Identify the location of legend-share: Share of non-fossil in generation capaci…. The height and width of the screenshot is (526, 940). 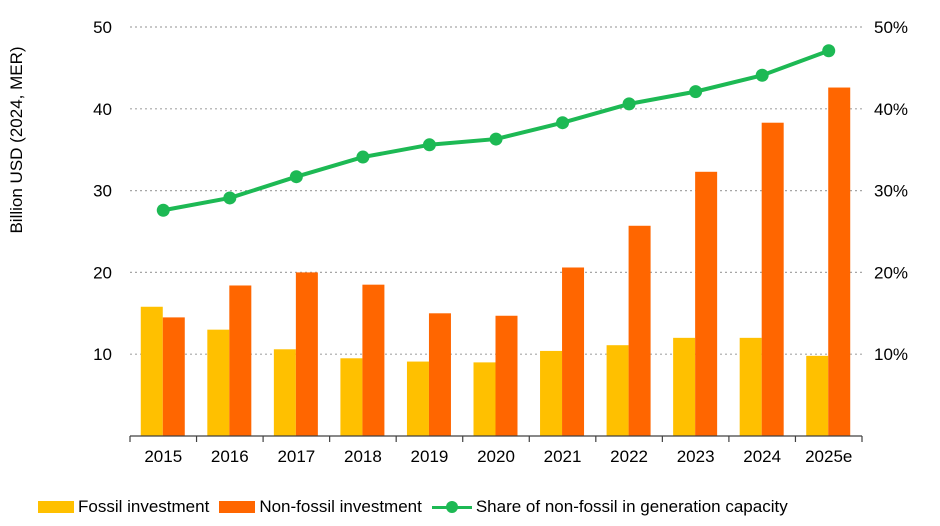
(609, 507).